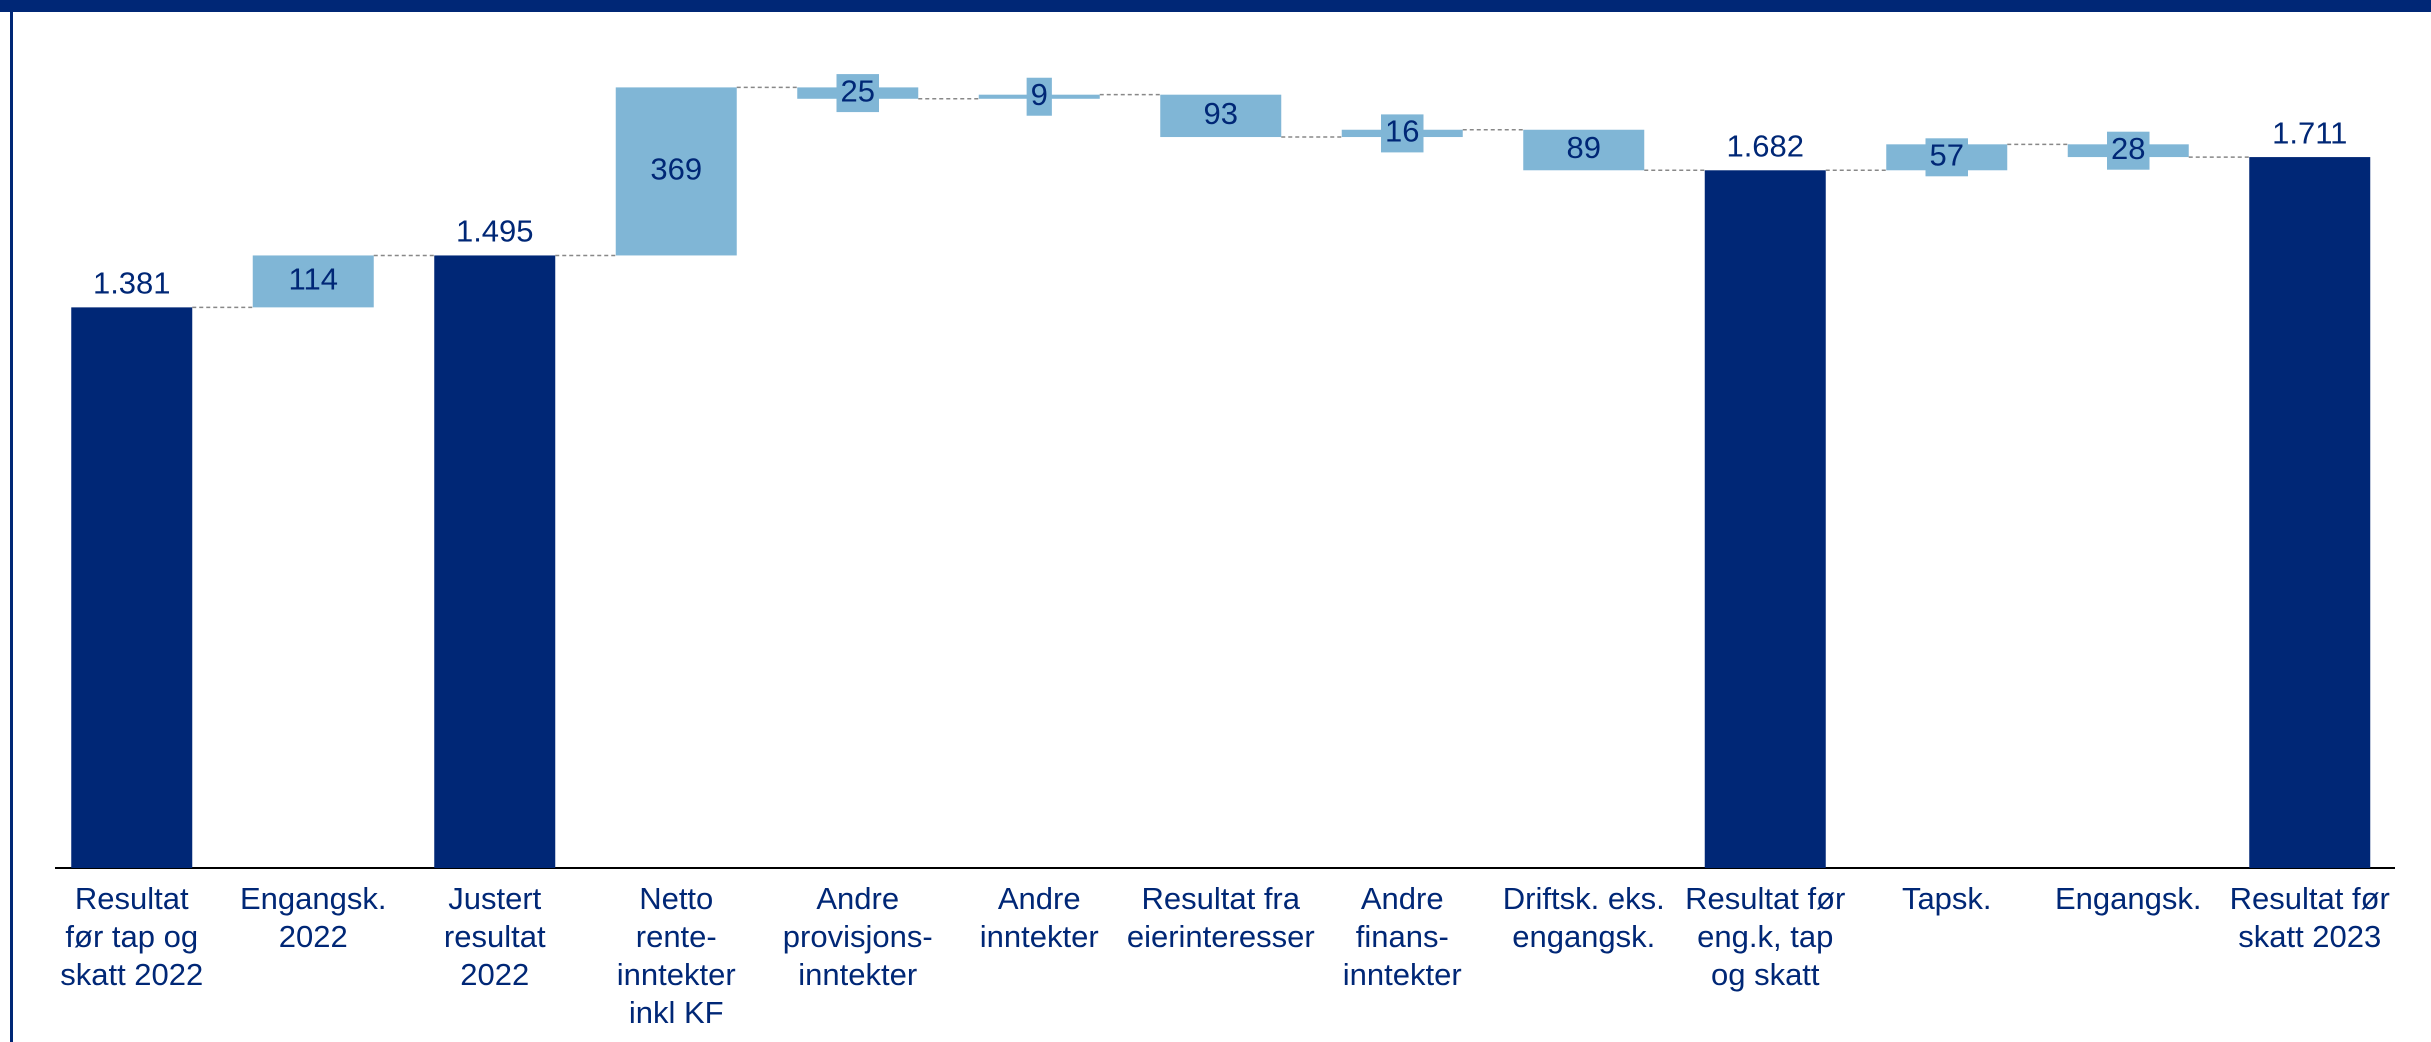  Describe the element at coordinates (1765, 145) in the screenshot. I see `data-label: 1.682` at that location.